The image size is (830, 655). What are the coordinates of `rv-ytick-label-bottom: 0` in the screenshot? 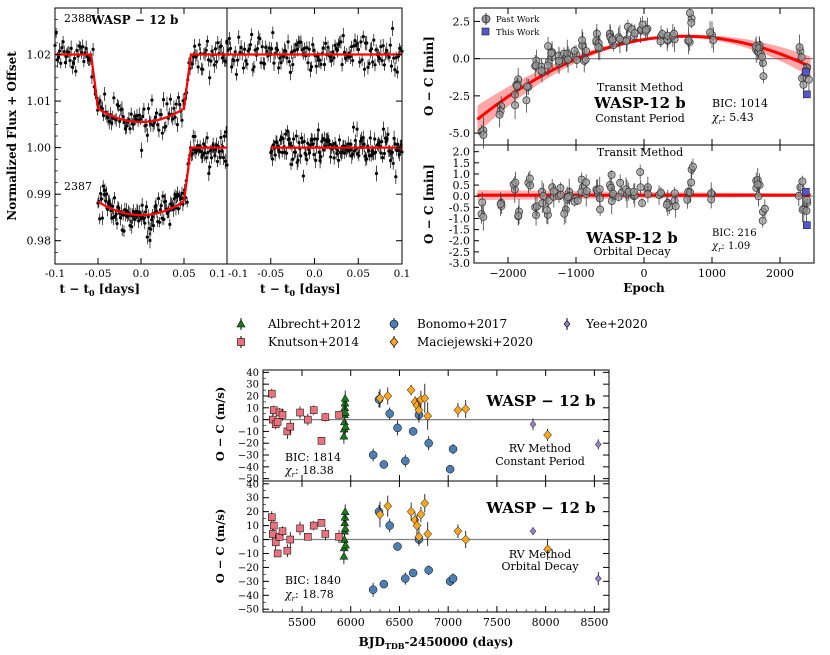 It's located at (256, 540).